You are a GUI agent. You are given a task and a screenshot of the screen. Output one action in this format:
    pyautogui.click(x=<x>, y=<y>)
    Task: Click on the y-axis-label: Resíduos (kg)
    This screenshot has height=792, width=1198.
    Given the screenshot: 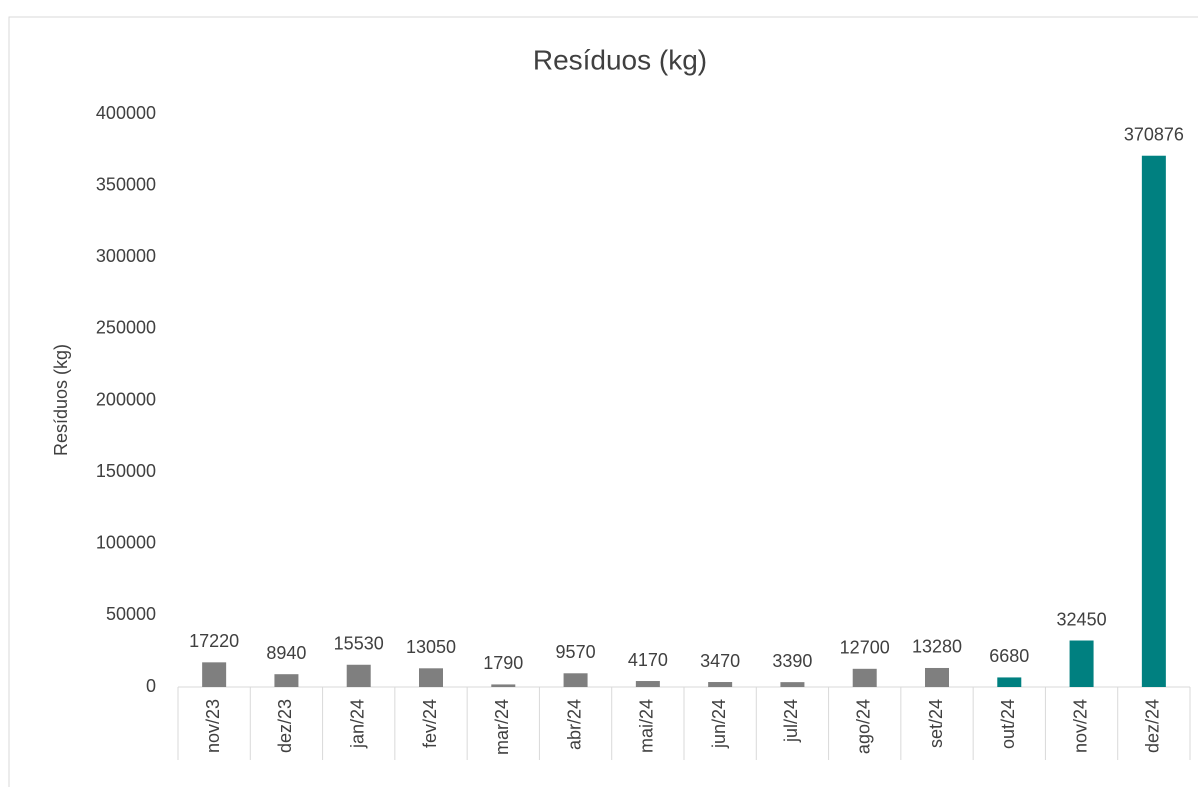 What is the action you would take?
    pyautogui.click(x=61, y=400)
    